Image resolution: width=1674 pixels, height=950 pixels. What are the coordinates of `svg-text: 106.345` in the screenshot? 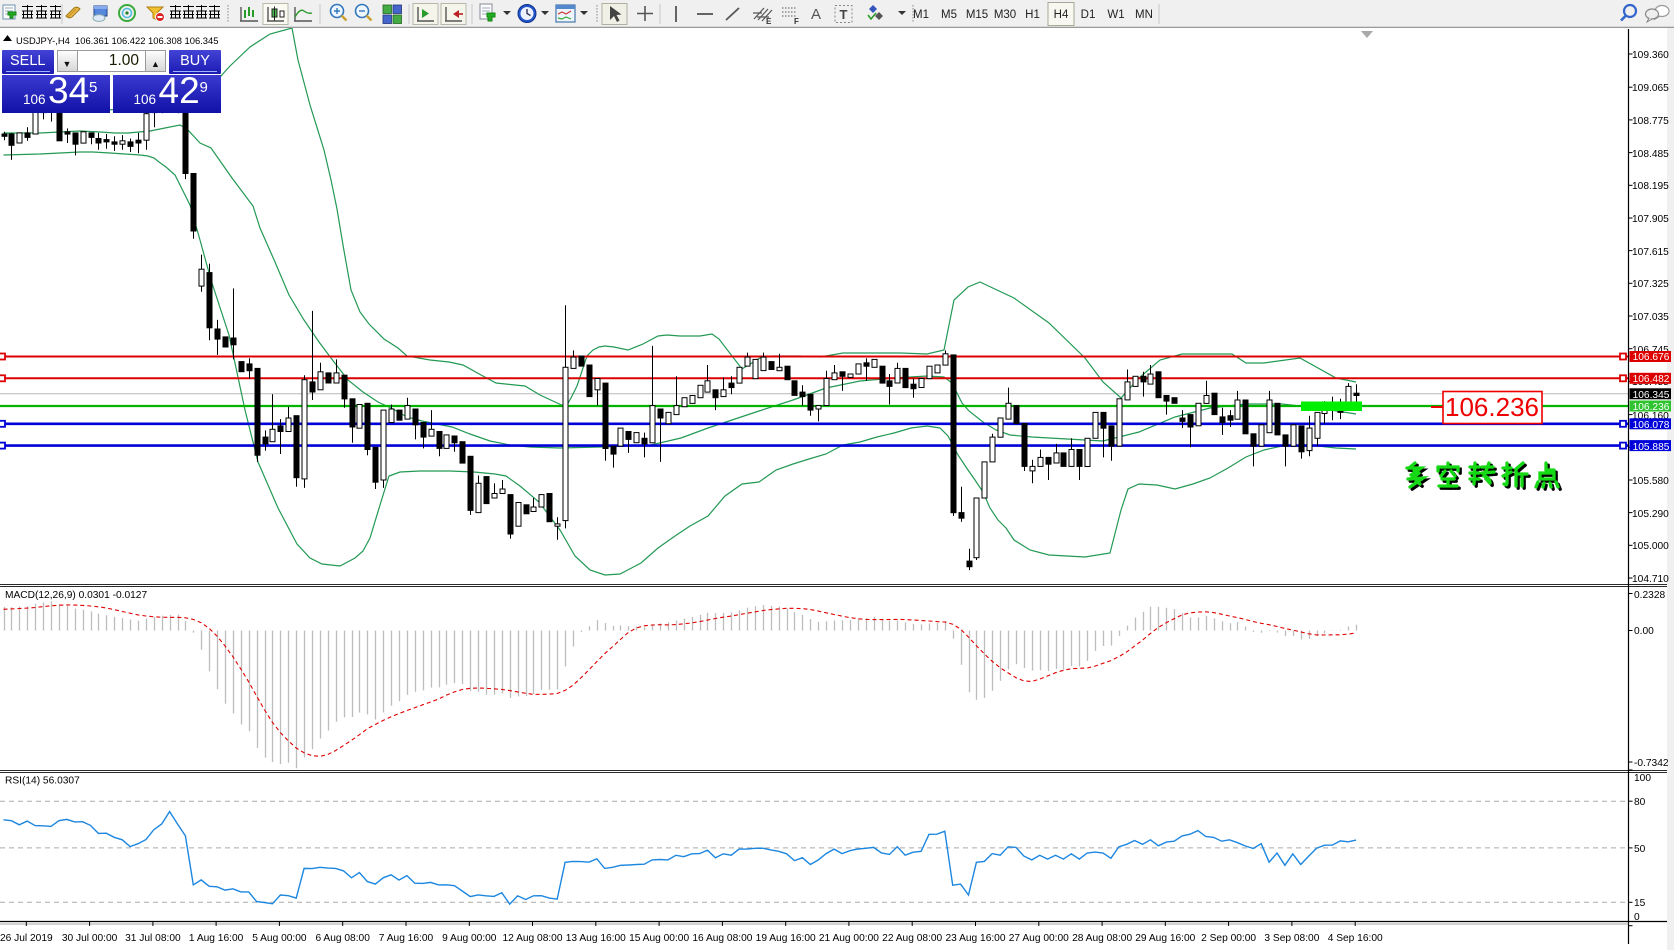 It's located at (1651, 395).